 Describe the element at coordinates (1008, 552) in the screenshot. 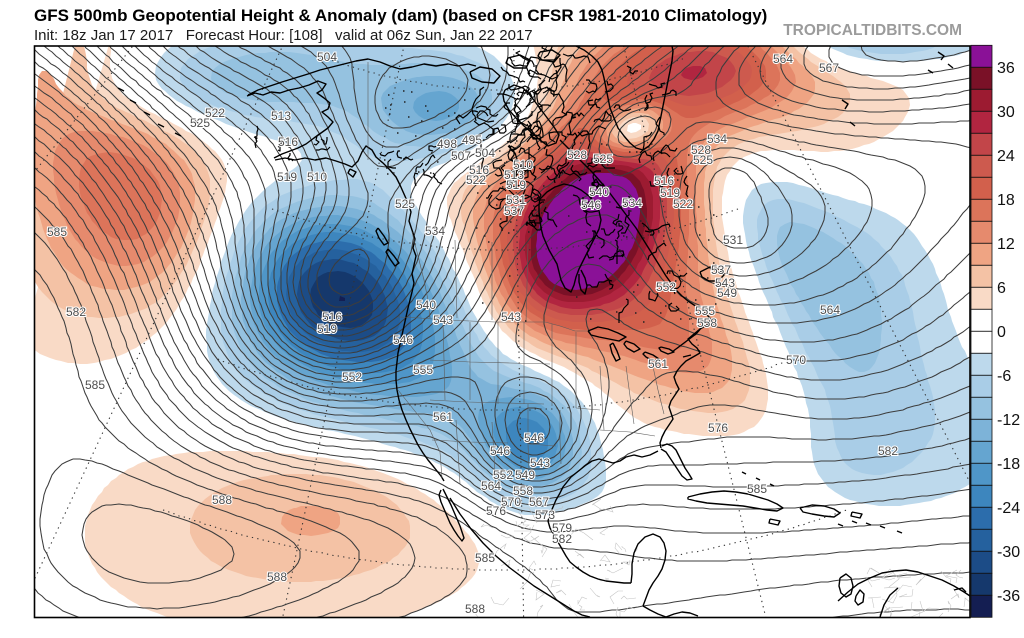

I see `svg-text: -30` at that location.